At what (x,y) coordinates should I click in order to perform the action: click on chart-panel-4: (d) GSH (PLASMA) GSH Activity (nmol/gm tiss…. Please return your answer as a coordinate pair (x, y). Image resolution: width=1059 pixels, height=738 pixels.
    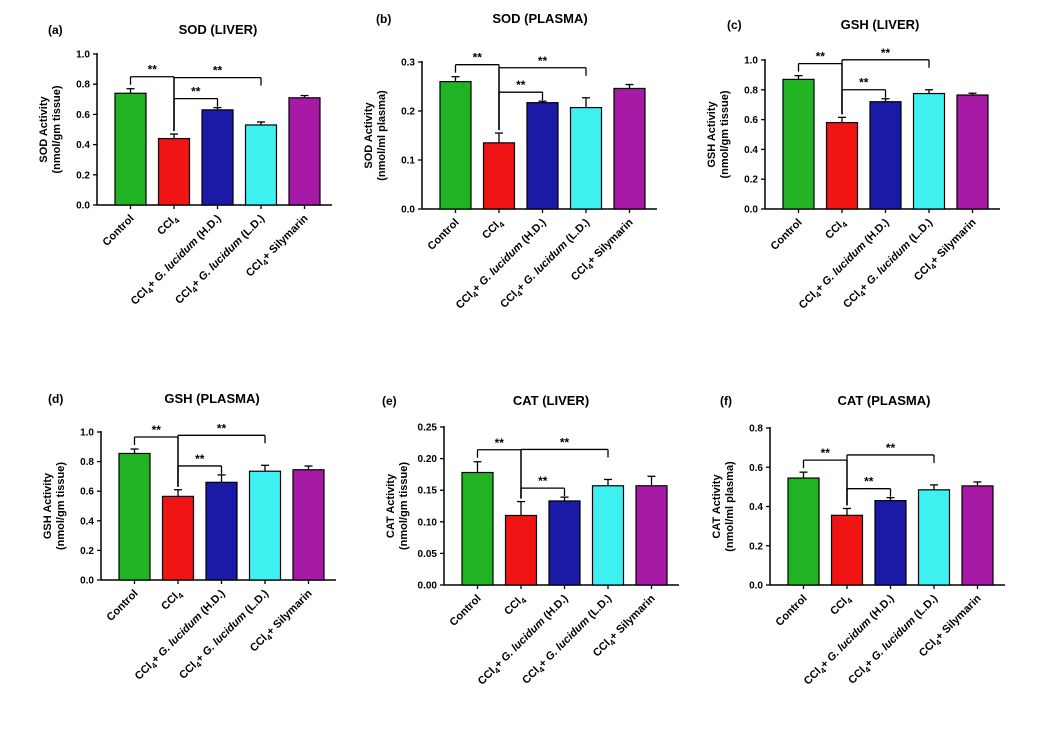
    Looking at the image, I should click on (189, 536).